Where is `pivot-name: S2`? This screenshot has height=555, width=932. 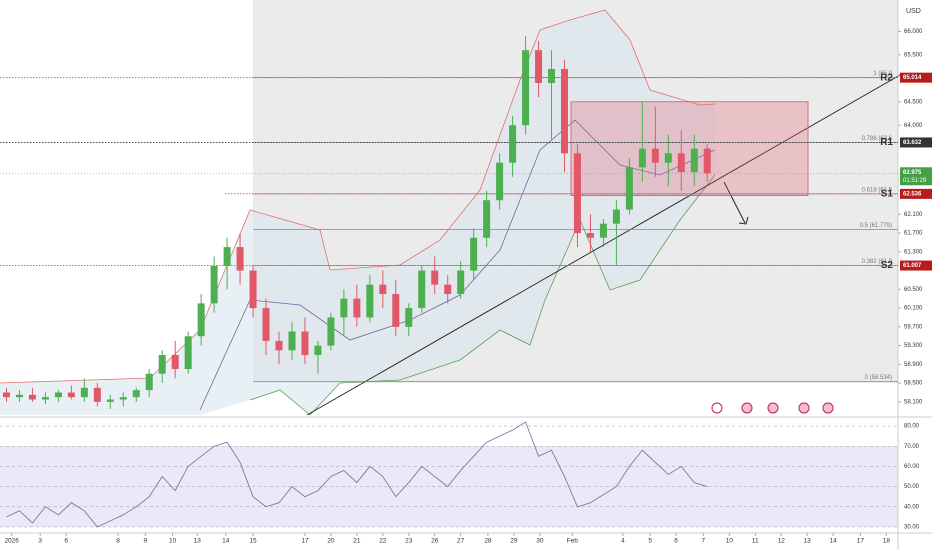 pivot-name: S2 is located at coordinates (887, 265).